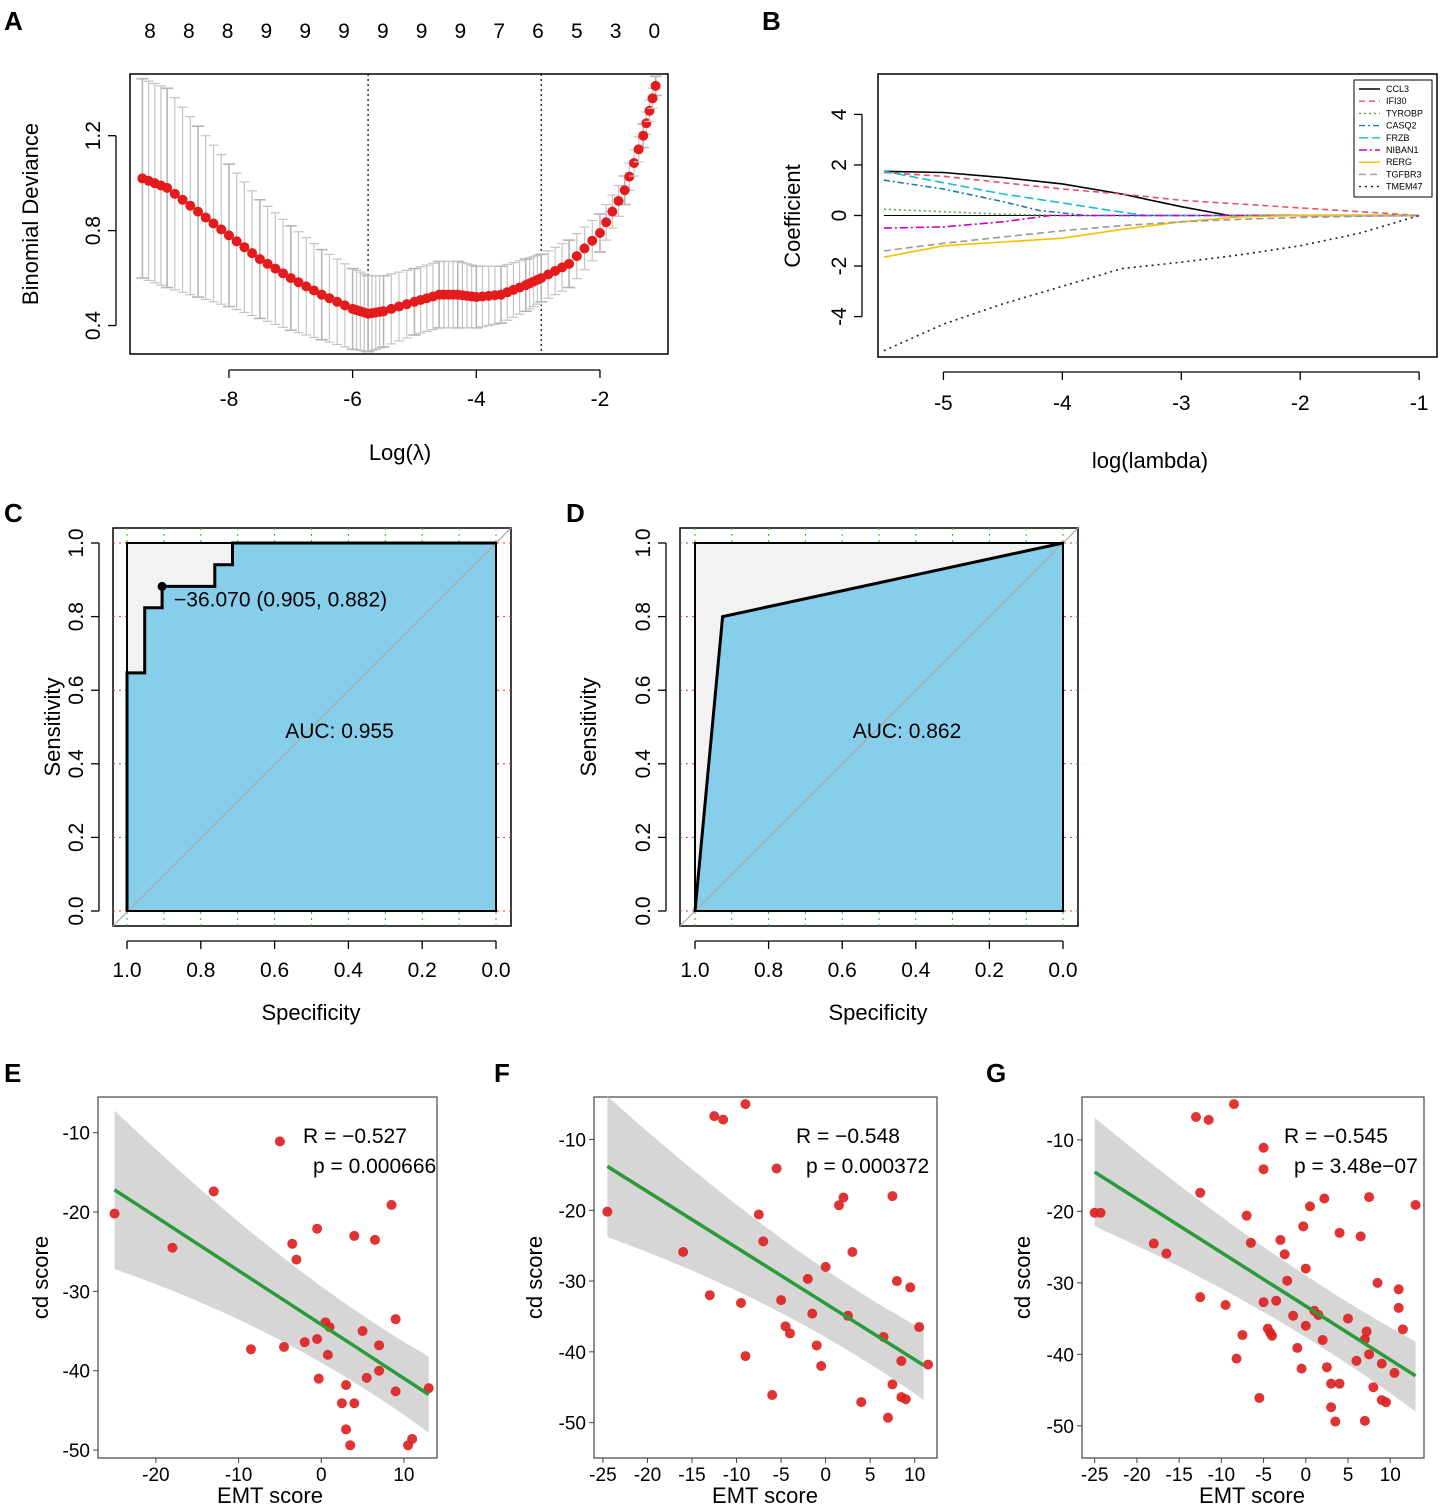  What do you see at coordinates (1060, 1212) in the screenshot?
I see `y-tick-label: -20` at bounding box center [1060, 1212].